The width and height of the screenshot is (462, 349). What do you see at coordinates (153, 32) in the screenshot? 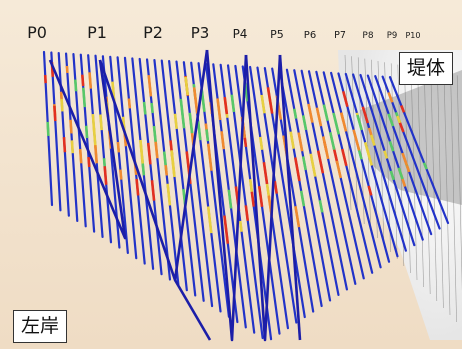
I see `section-label-p2: P2` at bounding box center [153, 32].